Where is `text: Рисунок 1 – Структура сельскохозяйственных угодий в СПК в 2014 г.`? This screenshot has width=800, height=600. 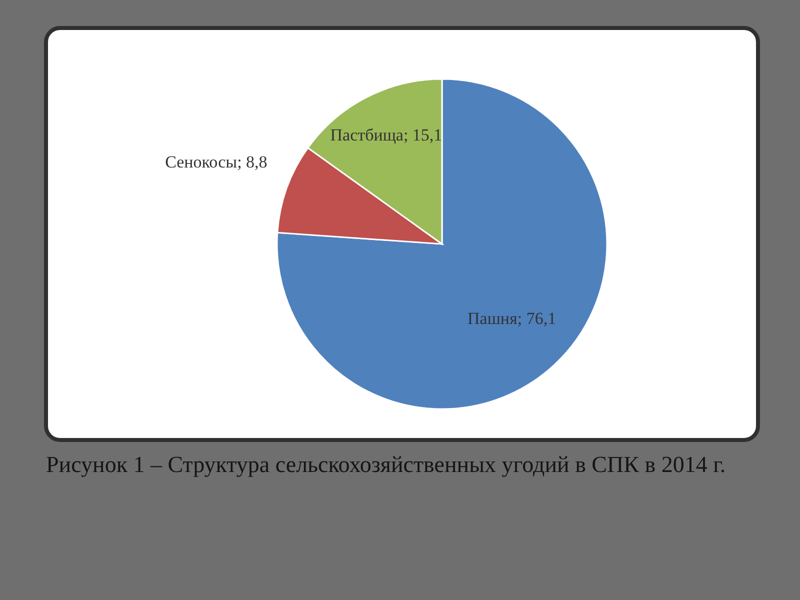
text: Рисунок 1 – Структура сельскохозяйственных угодий в СПК в 2014 г. is located at coordinates (386, 464).